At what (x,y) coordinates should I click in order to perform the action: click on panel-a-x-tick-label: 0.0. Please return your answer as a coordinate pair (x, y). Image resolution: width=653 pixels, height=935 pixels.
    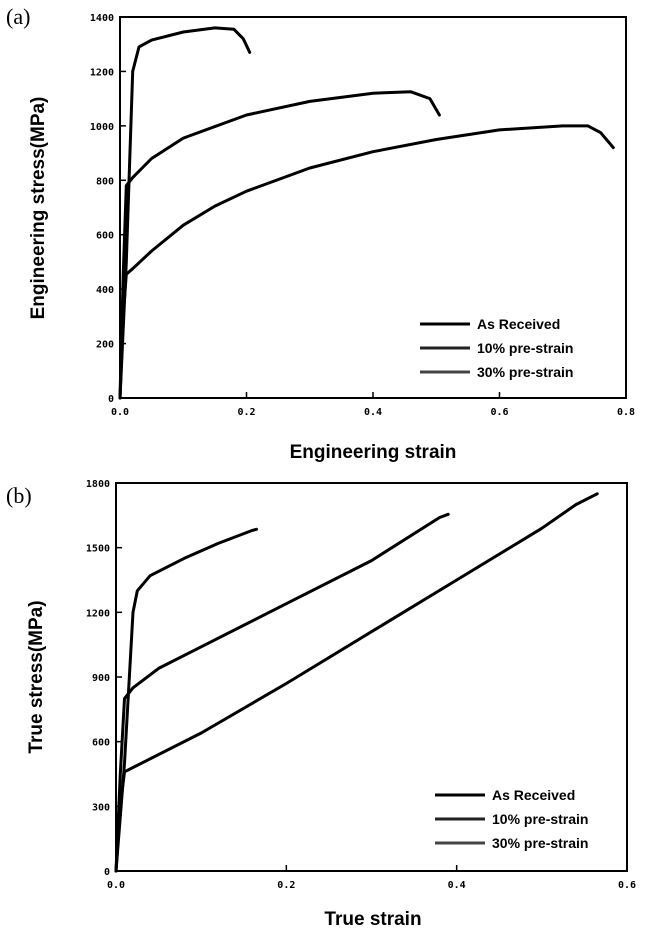
    Looking at the image, I should click on (120, 412).